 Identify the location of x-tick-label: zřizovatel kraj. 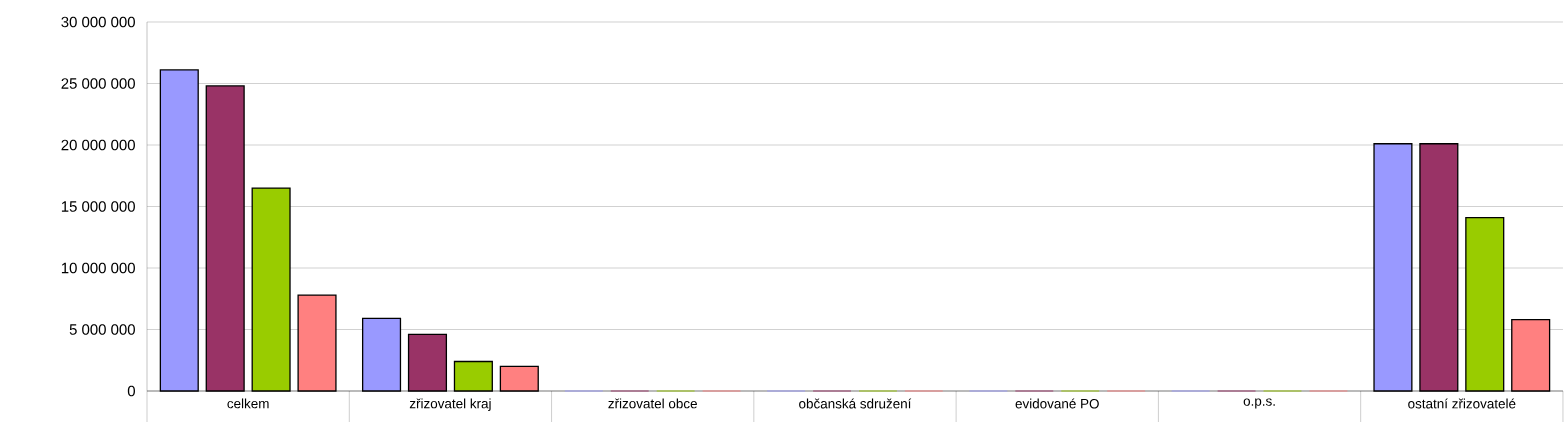
(450, 405).